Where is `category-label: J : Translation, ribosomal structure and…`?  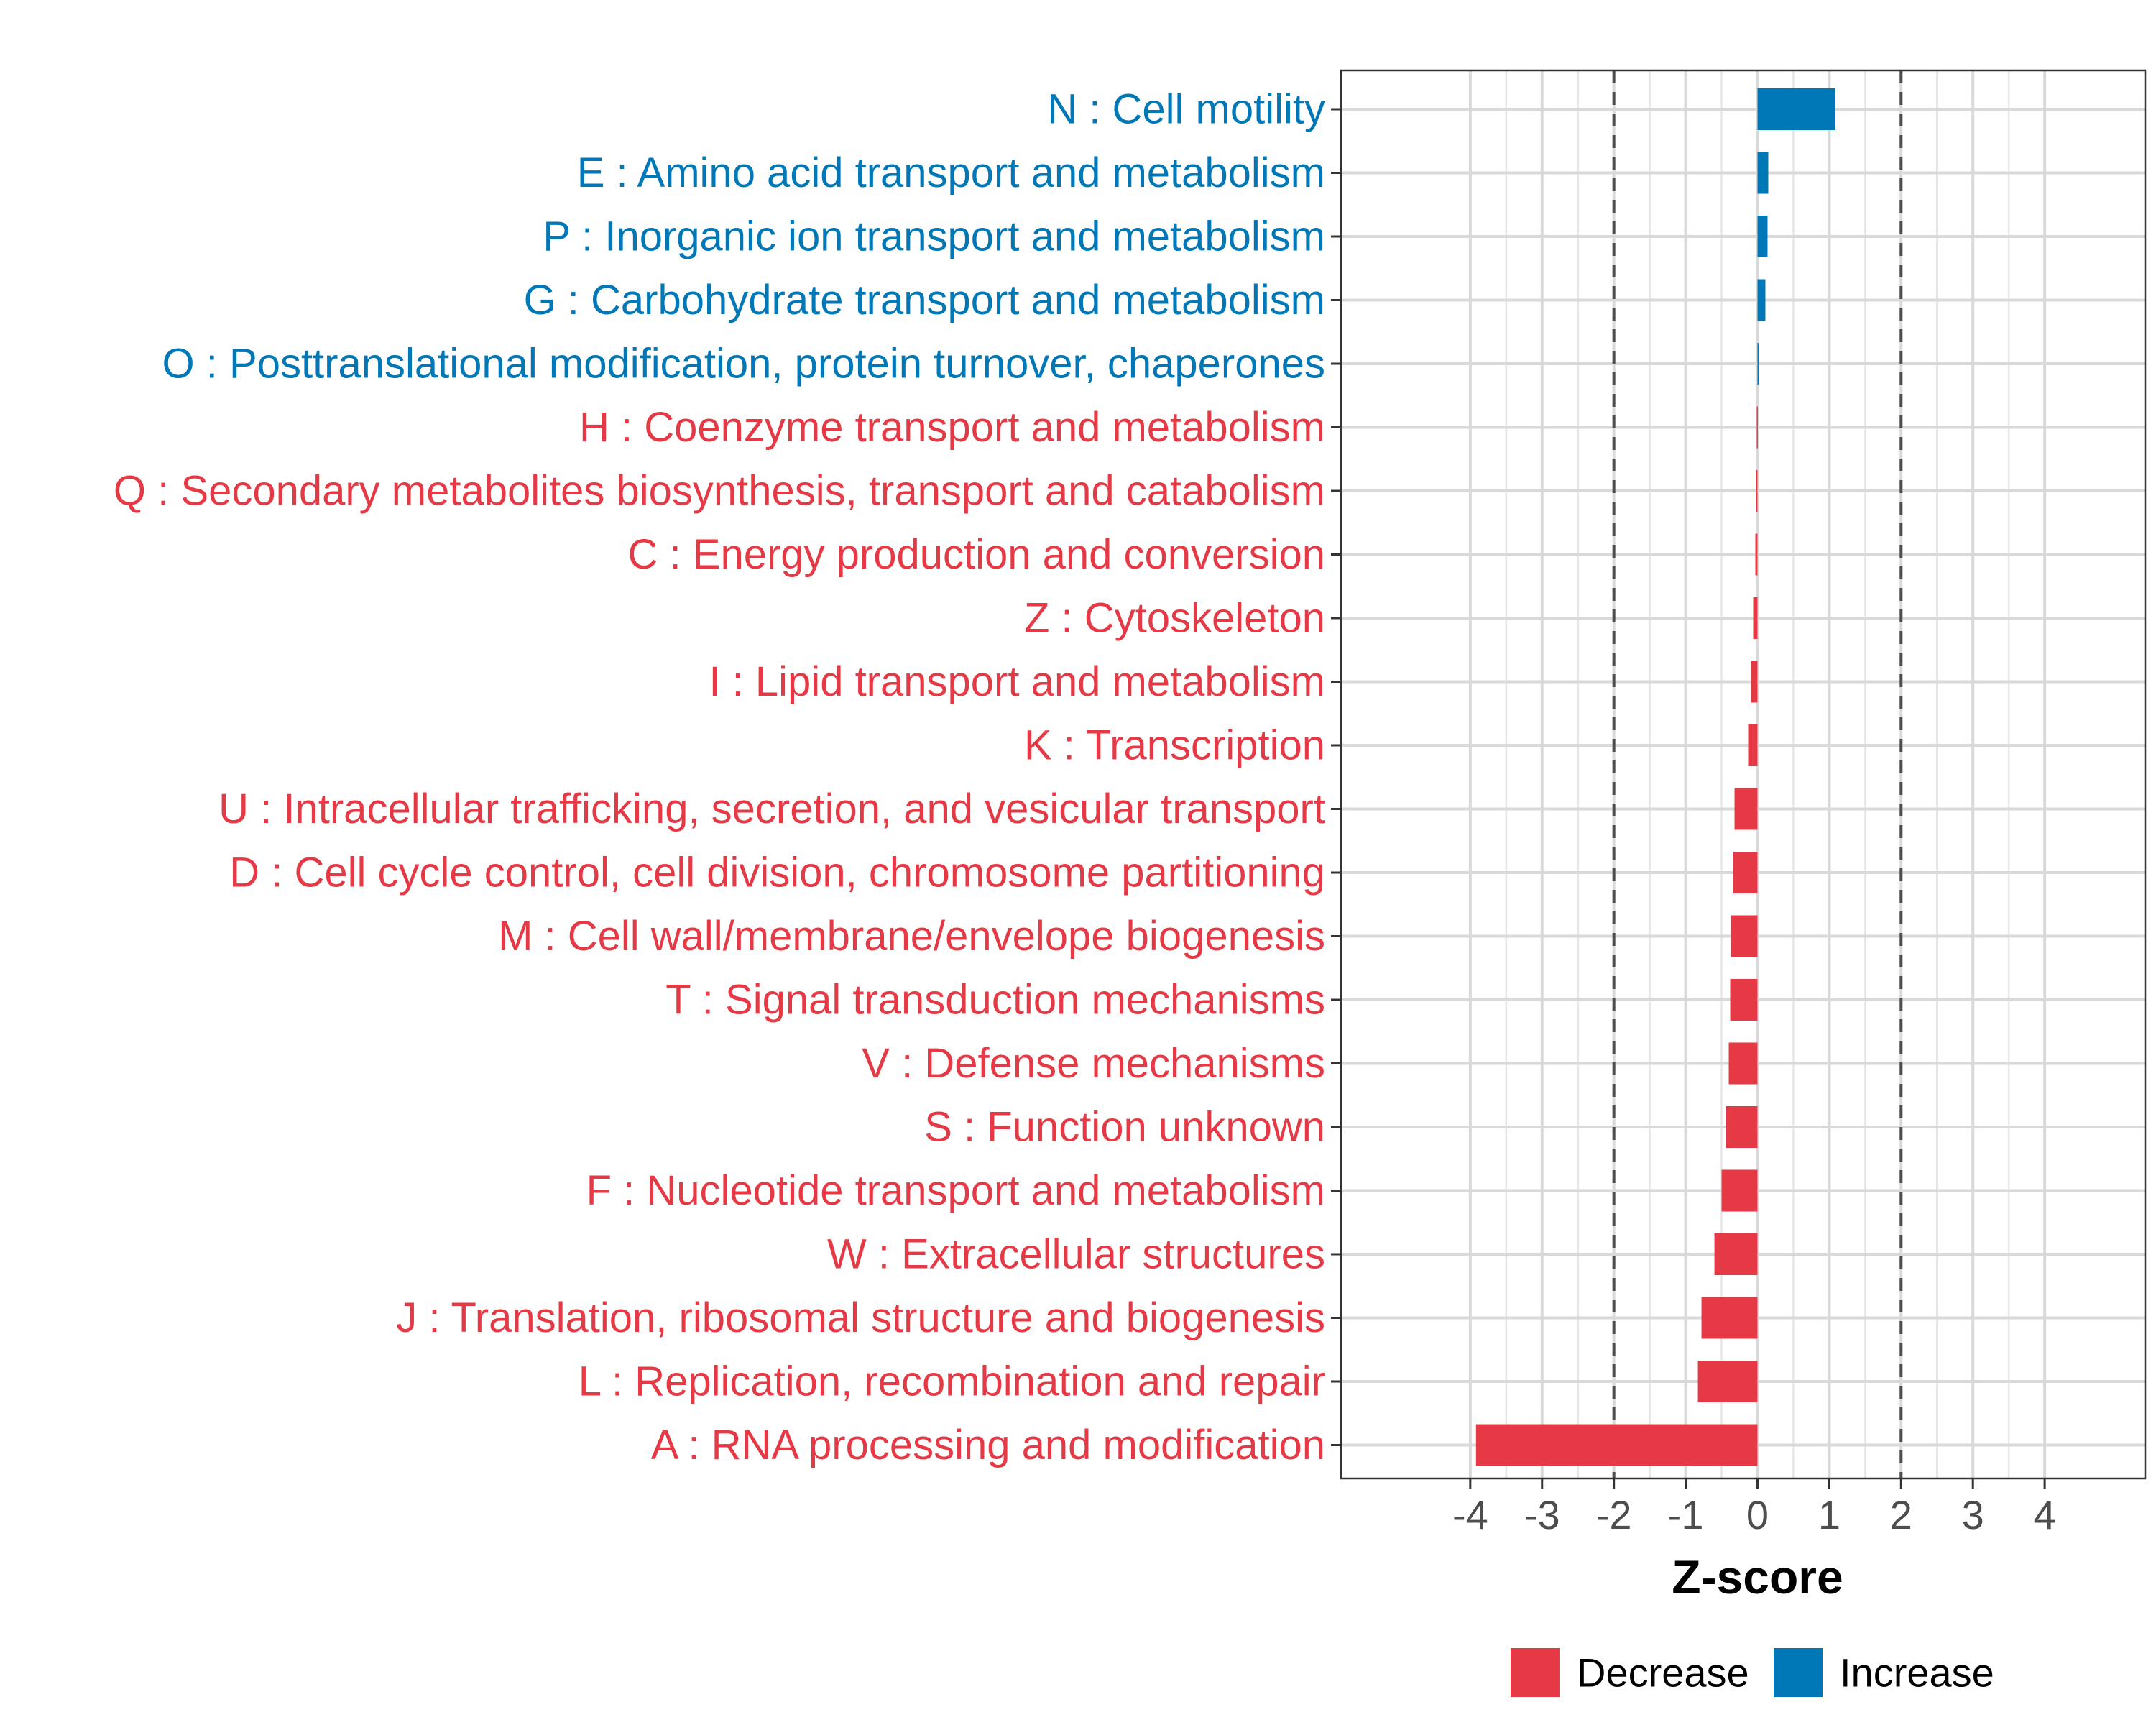 category-label: J : Translation, ribosomal structure and… is located at coordinates (861, 1317).